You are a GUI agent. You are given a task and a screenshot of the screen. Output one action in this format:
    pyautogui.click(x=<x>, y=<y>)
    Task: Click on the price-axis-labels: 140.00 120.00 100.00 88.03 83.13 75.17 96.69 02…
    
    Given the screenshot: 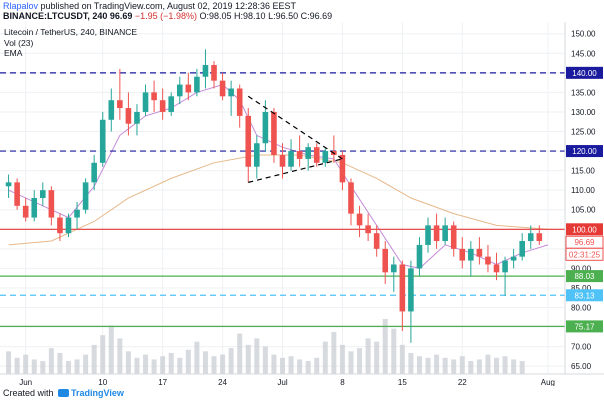 What is the action you would take?
    pyautogui.click(x=584, y=199)
    